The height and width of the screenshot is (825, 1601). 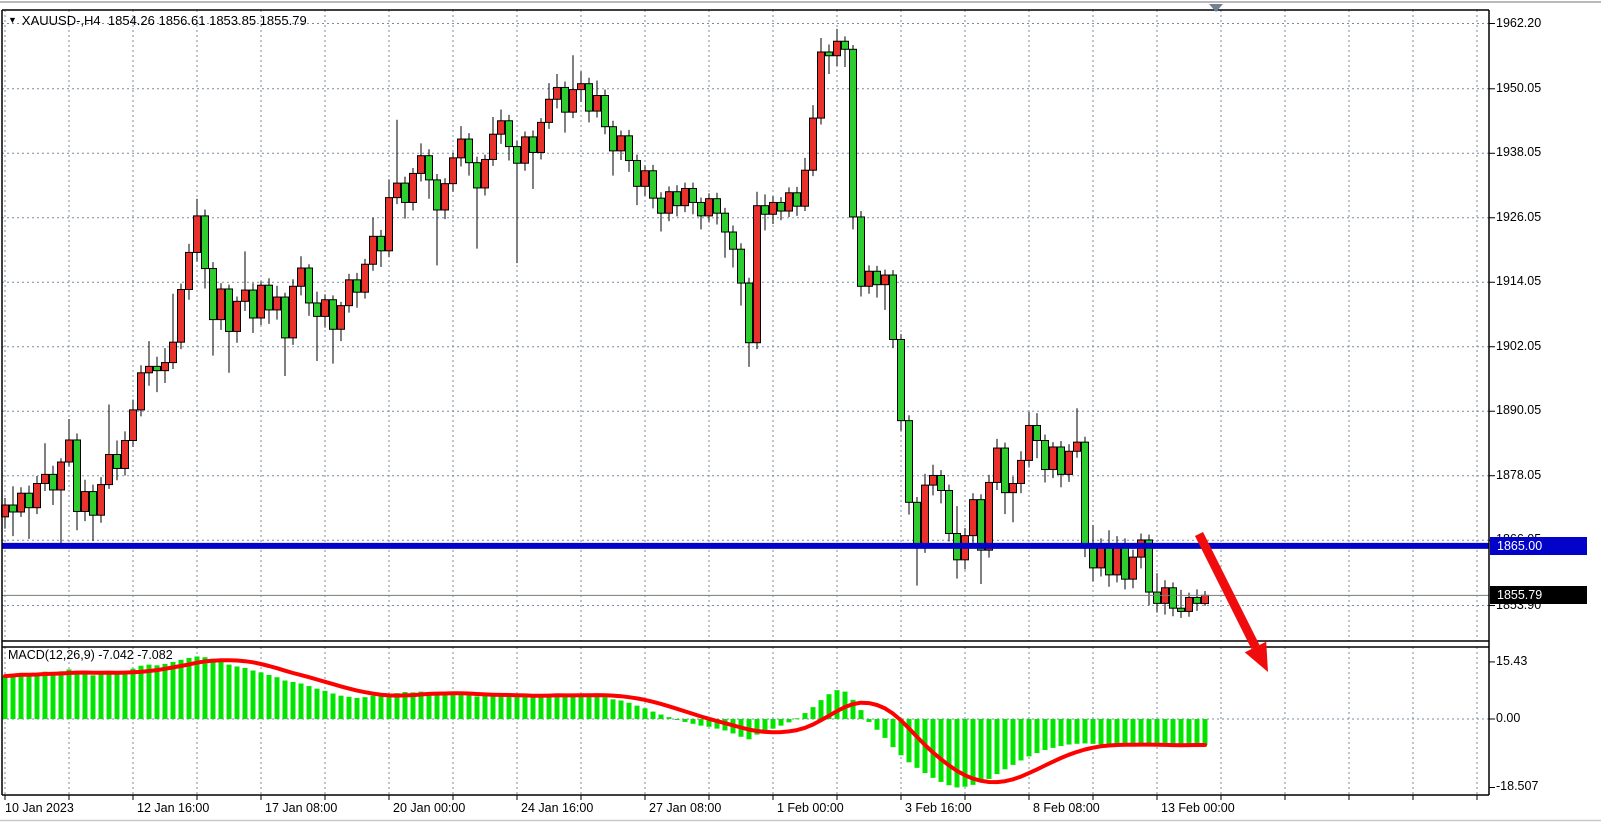 I want to click on time-axis-label: 20 Jan 00:00, so click(x=429, y=808).